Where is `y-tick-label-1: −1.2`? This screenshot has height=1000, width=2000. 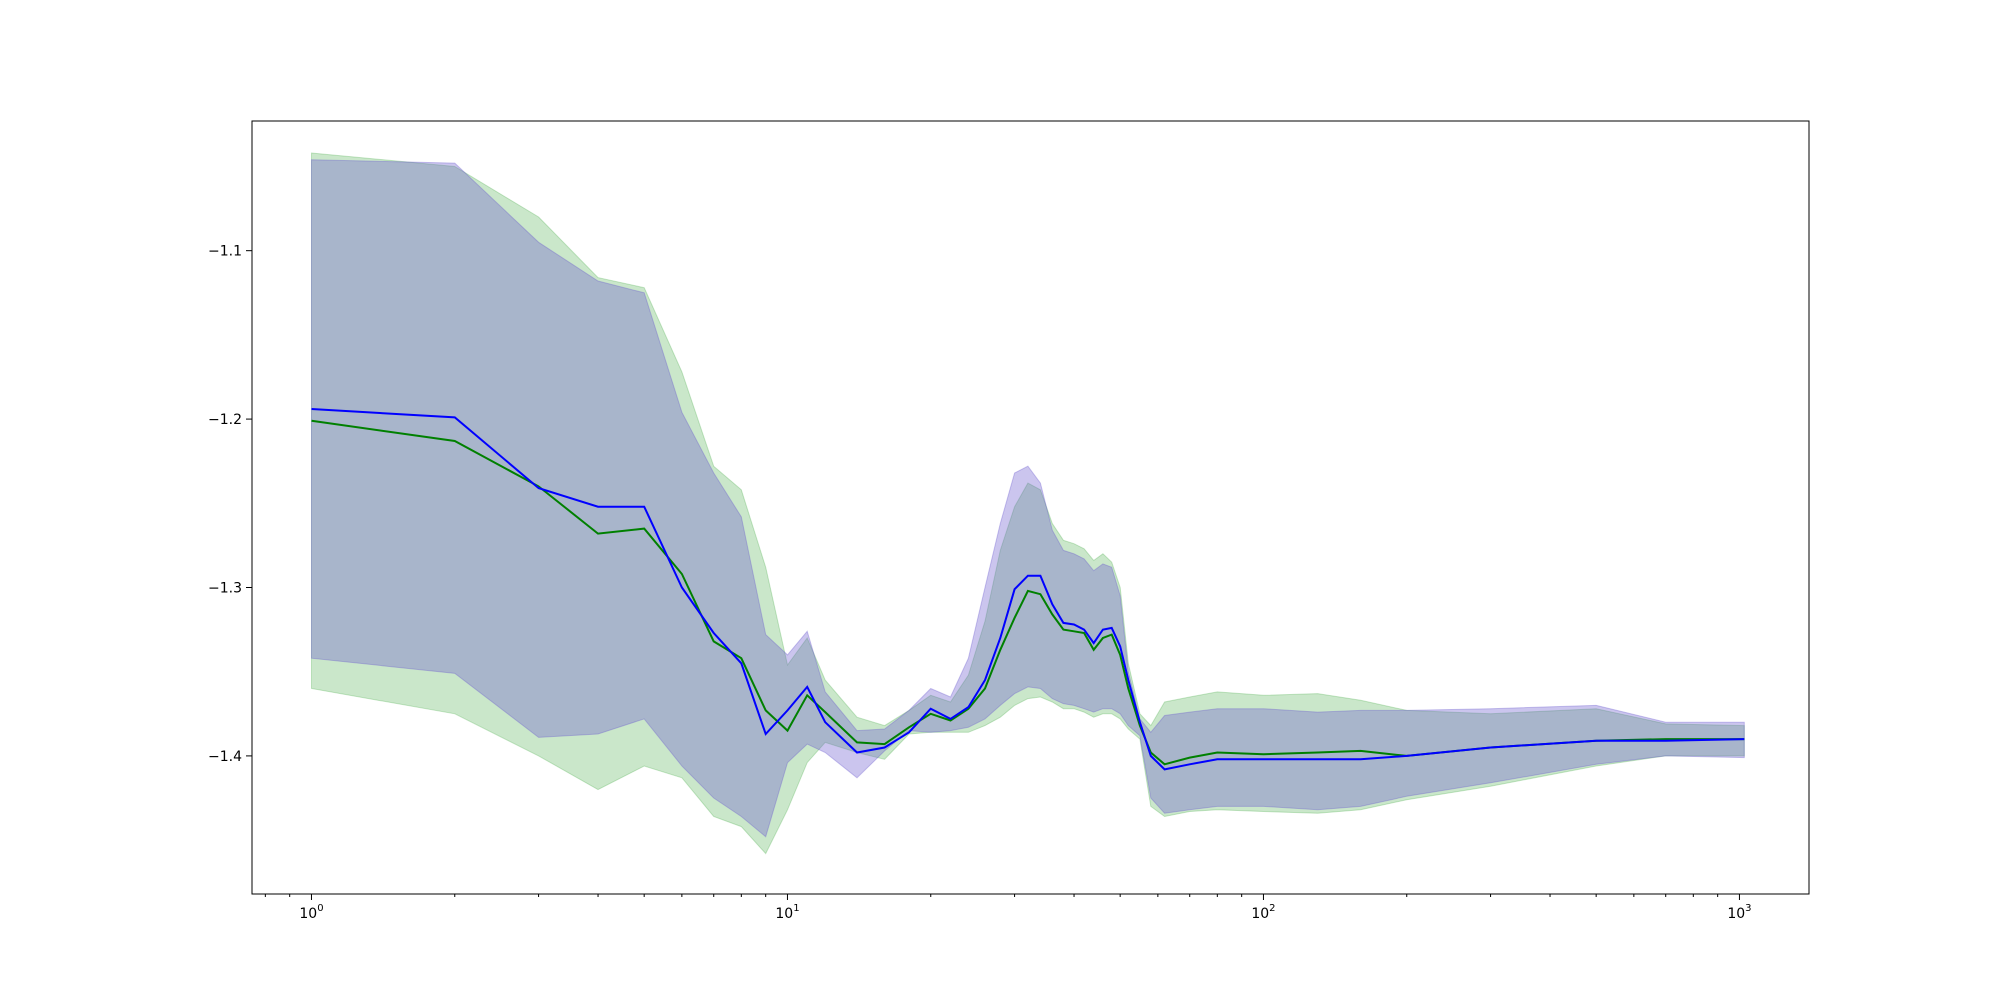 y-tick-label-1: −1.2 is located at coordinates (225, 420).